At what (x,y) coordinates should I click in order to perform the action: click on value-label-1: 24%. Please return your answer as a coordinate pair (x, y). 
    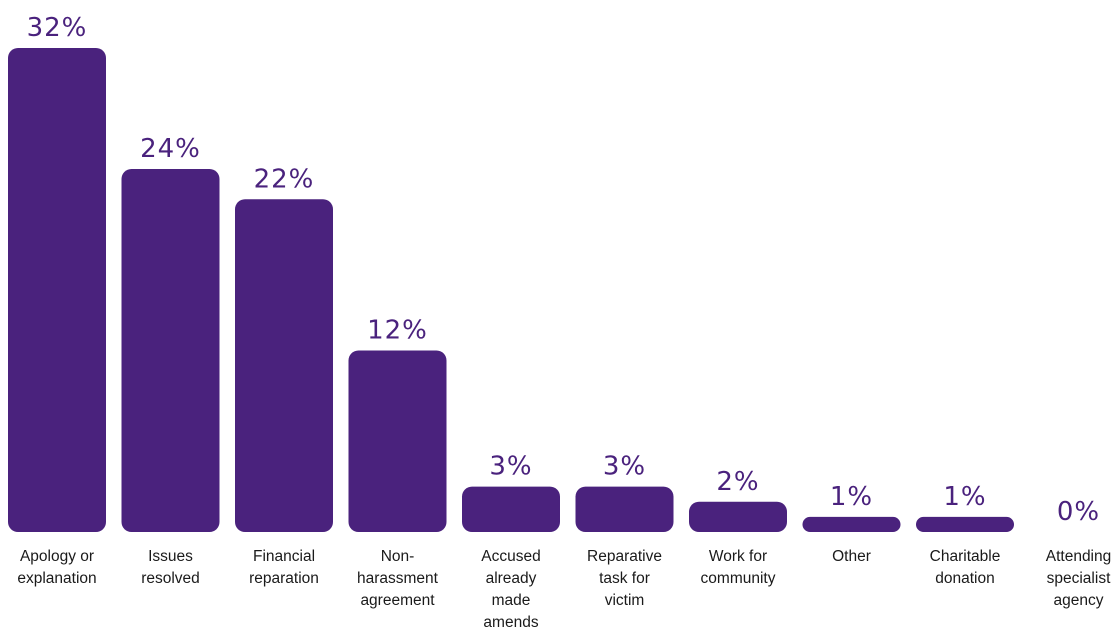
    Looking at the image, I should click on (170, 149).